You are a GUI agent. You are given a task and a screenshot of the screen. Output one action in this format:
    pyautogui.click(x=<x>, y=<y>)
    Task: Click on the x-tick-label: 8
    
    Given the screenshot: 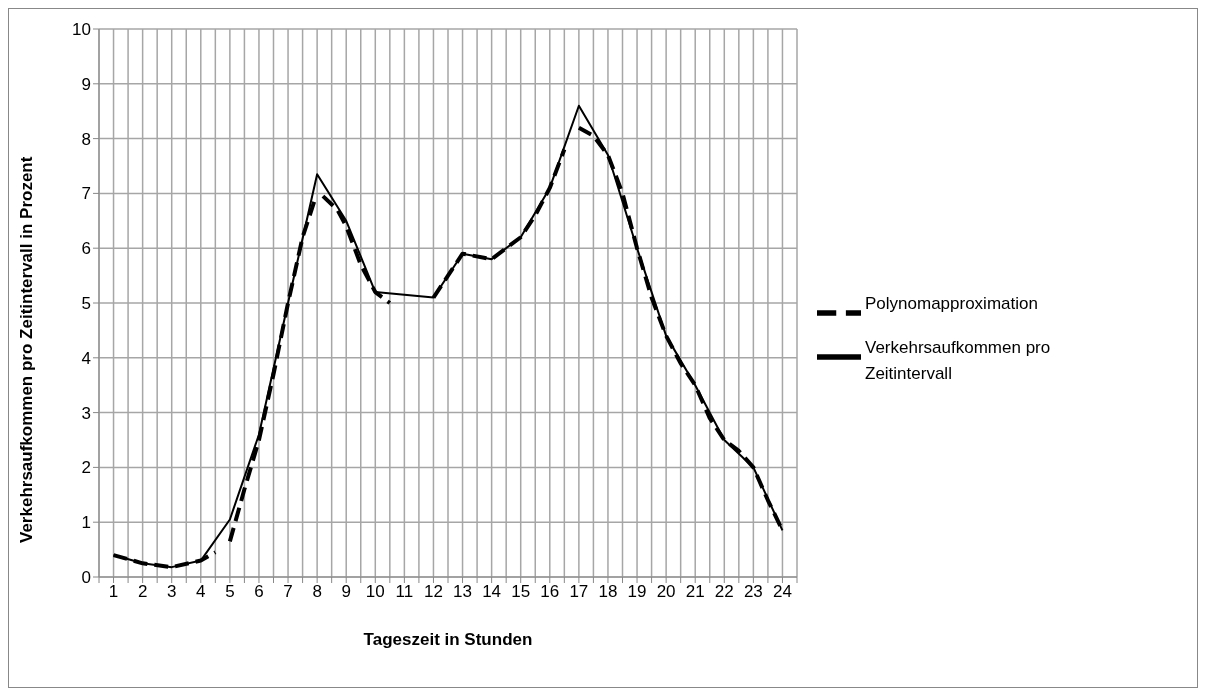 What is the action you would take?
    pyautogui.click(x=317, y=592)
    